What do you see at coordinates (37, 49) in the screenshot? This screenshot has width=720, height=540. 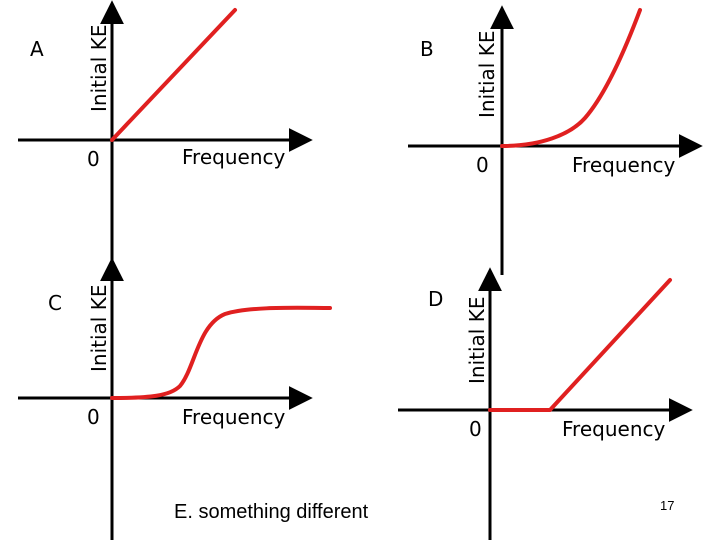 I see `panel-a-letter: A` at bounding box center [37, 49].